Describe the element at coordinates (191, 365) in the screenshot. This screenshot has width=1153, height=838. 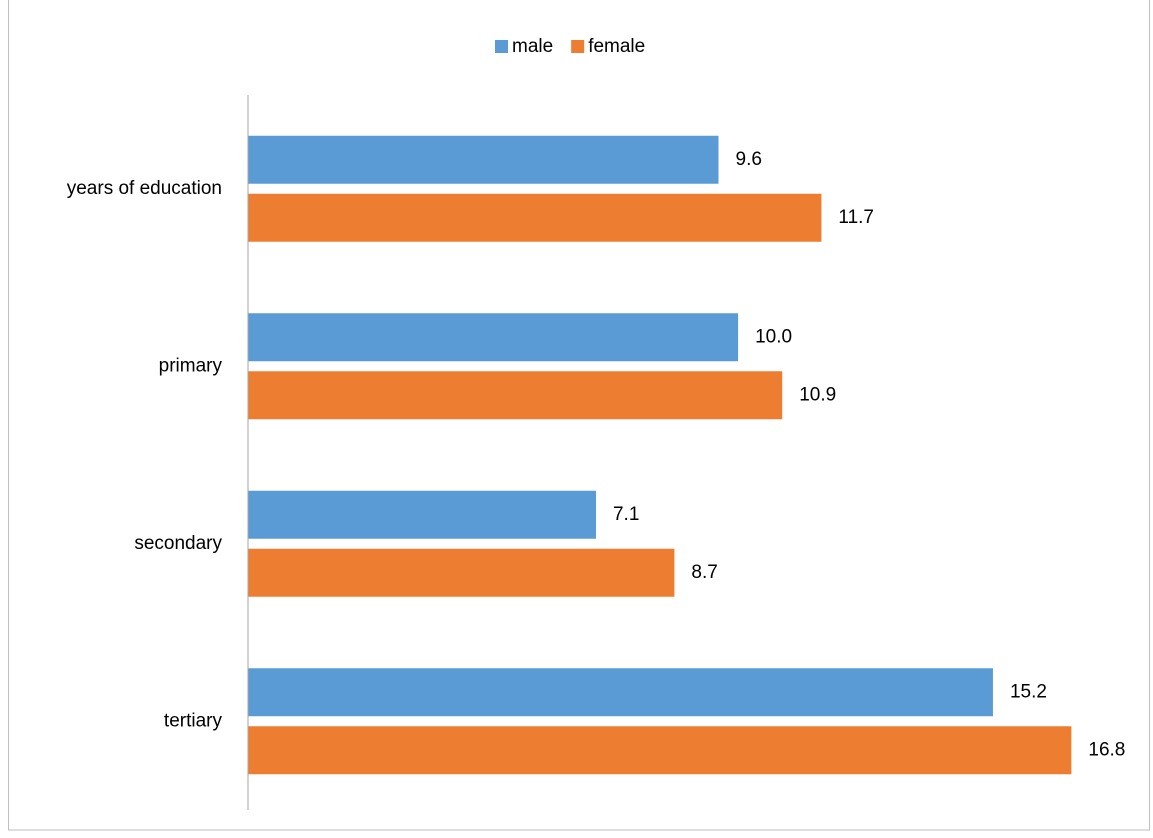
I see `y-tick-label: primary` at that location.